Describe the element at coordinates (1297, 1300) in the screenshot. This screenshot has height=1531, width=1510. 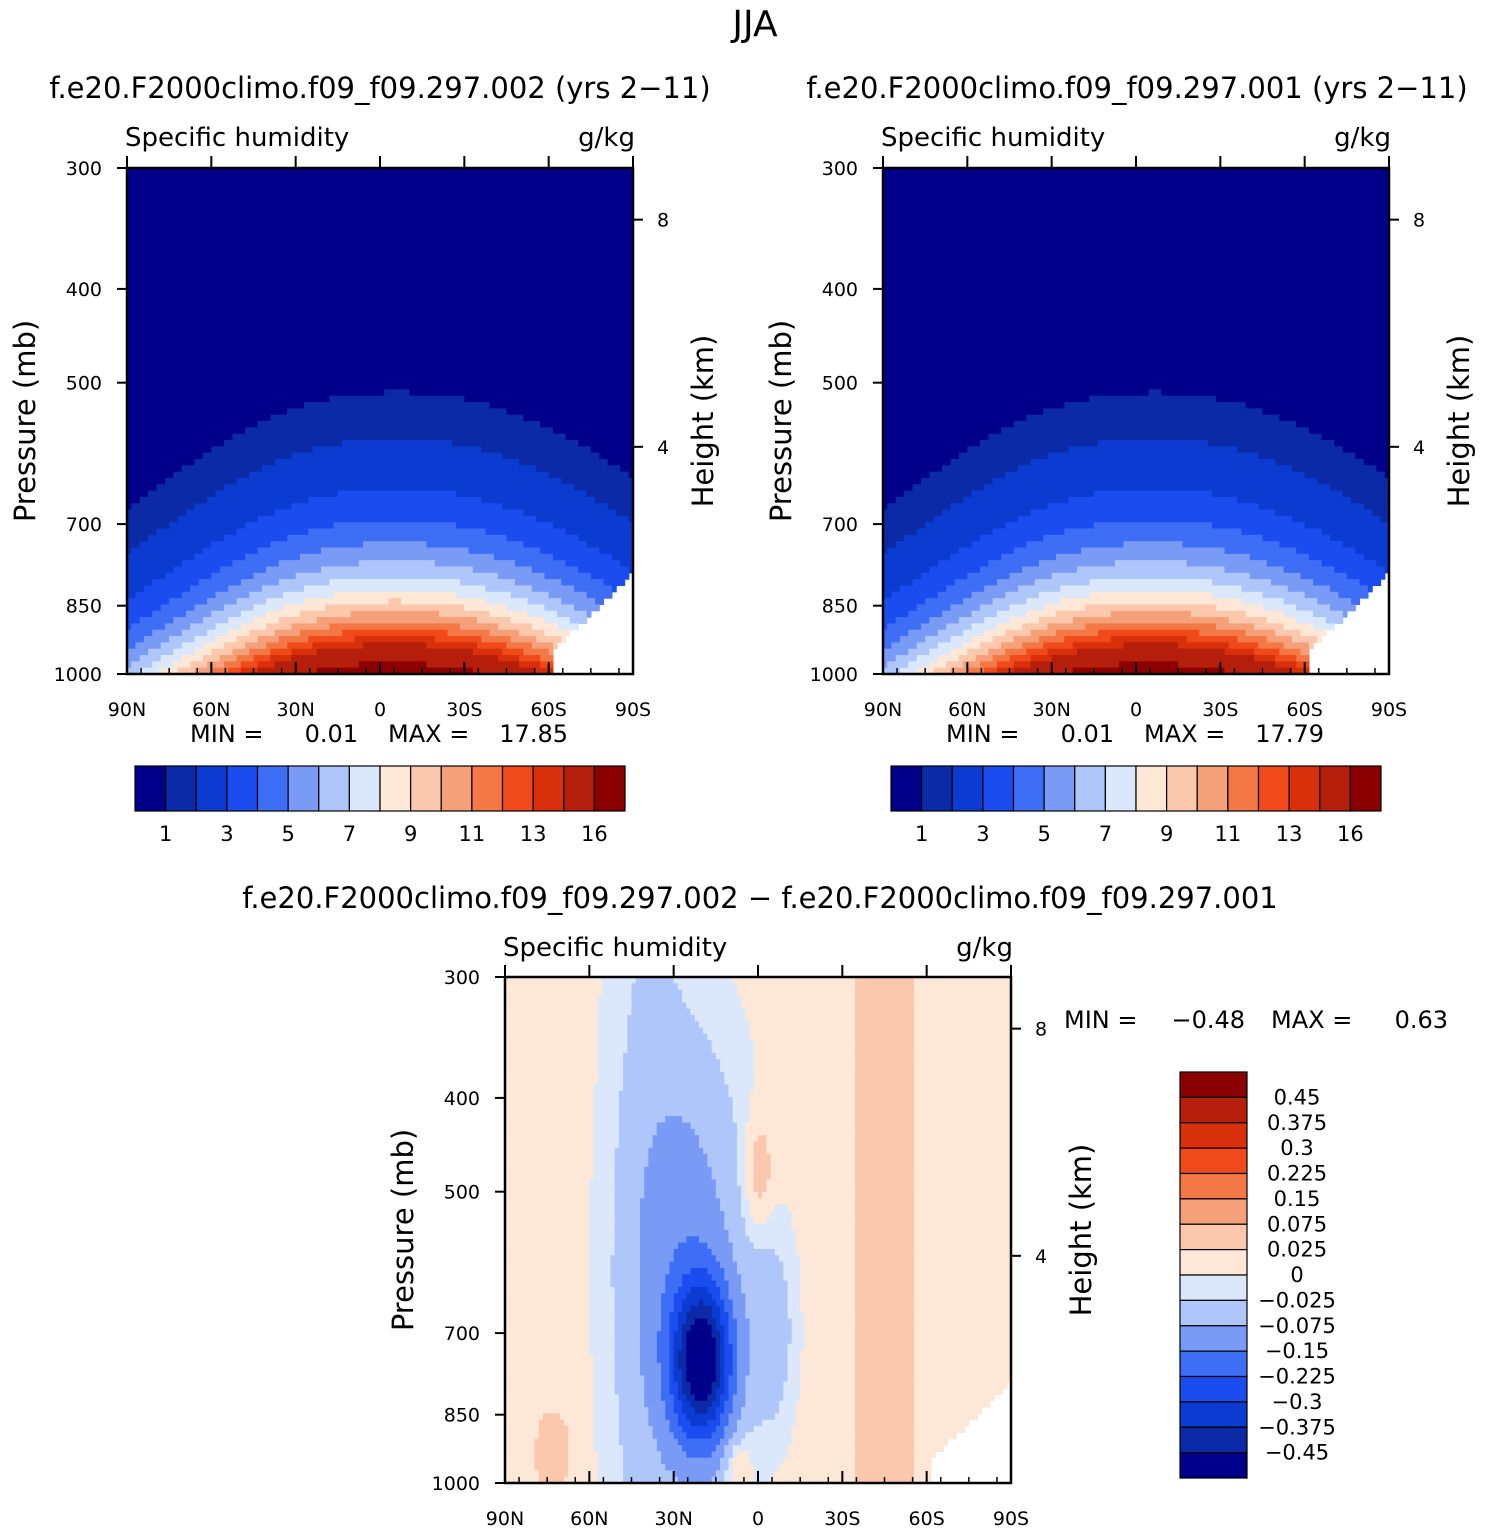
I see `colorbar-label: −0.025` at that location.